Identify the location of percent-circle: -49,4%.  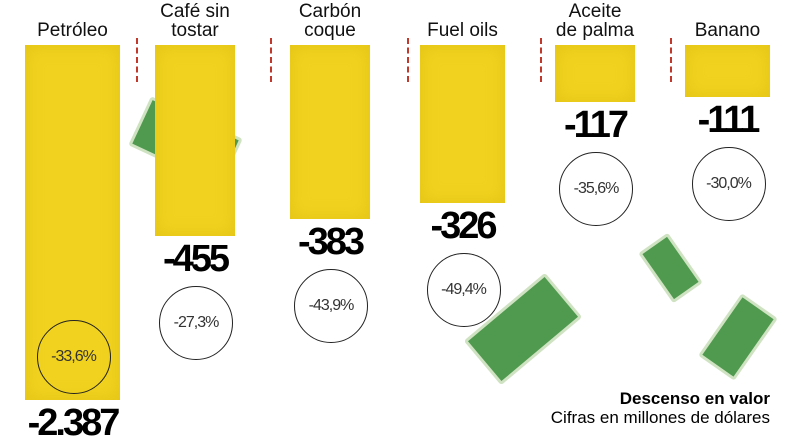
(463, 290).